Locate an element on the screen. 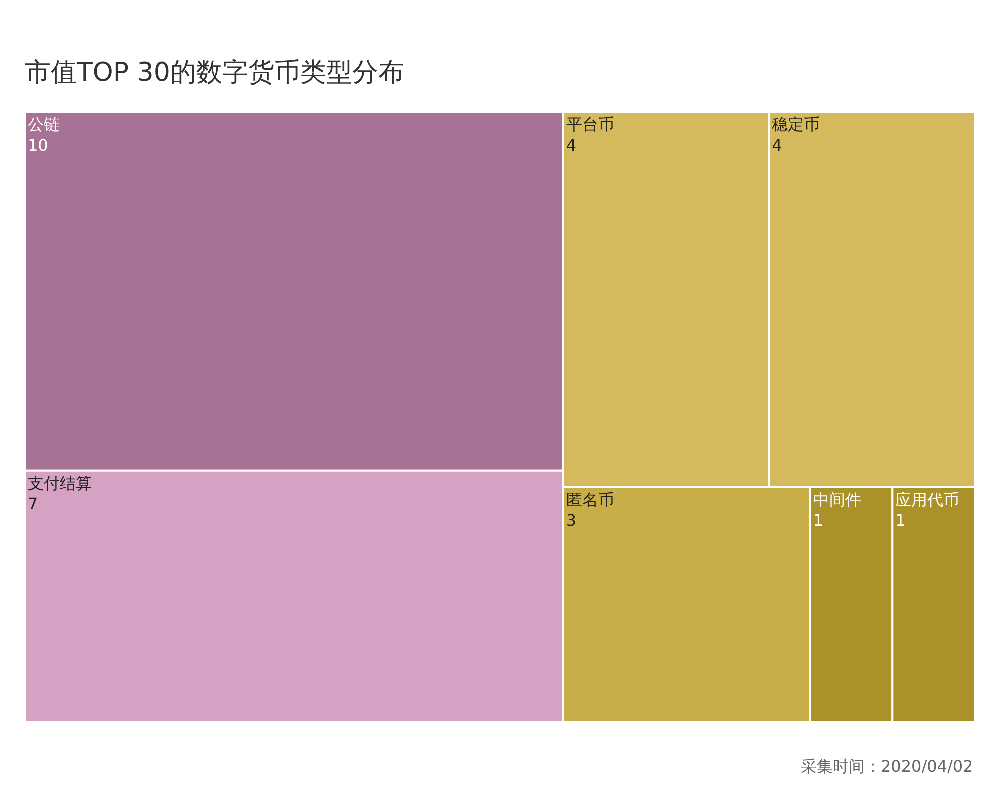 This screenshot has height=788, width=1000. data-label: 7 is located at coordinates (33, 504).